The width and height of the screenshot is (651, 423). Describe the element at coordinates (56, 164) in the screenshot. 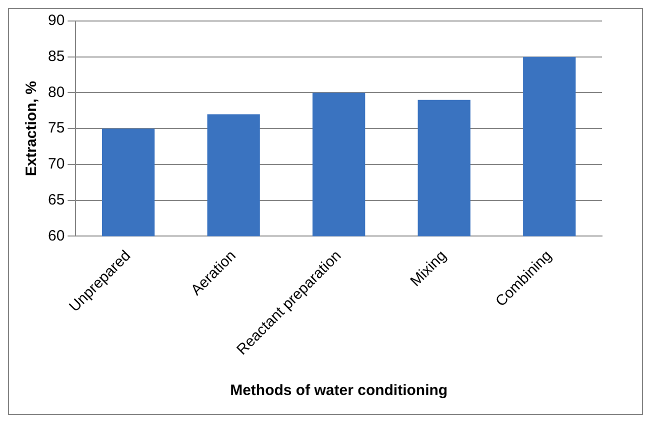

I see `y-tick-label: 70` at that location.